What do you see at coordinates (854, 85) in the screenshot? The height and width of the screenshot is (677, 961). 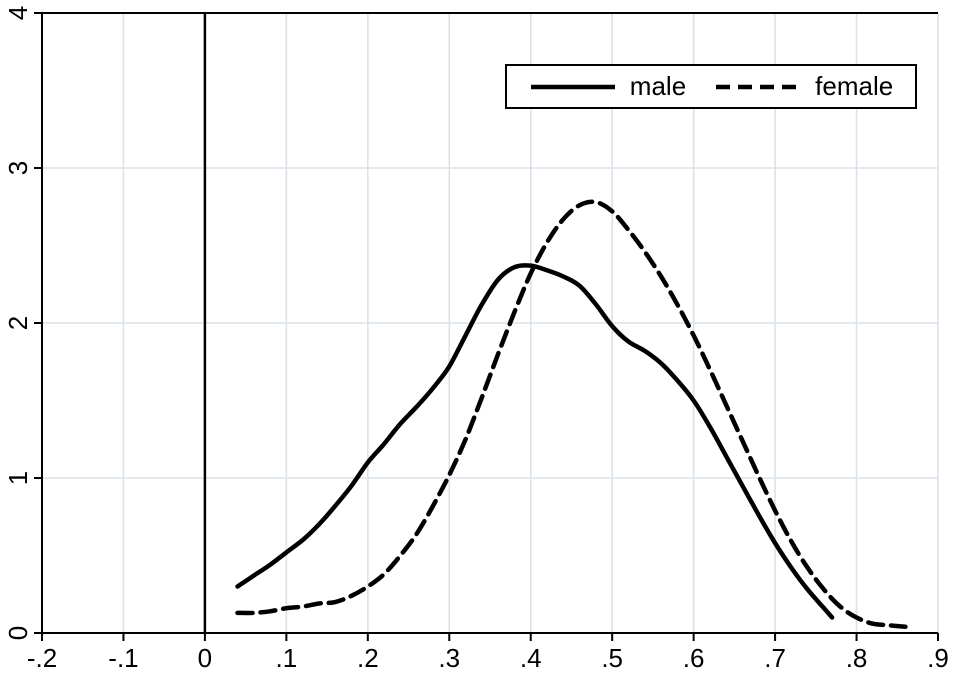 I see `legend-label-female: female` at bounding box center [854, 85].